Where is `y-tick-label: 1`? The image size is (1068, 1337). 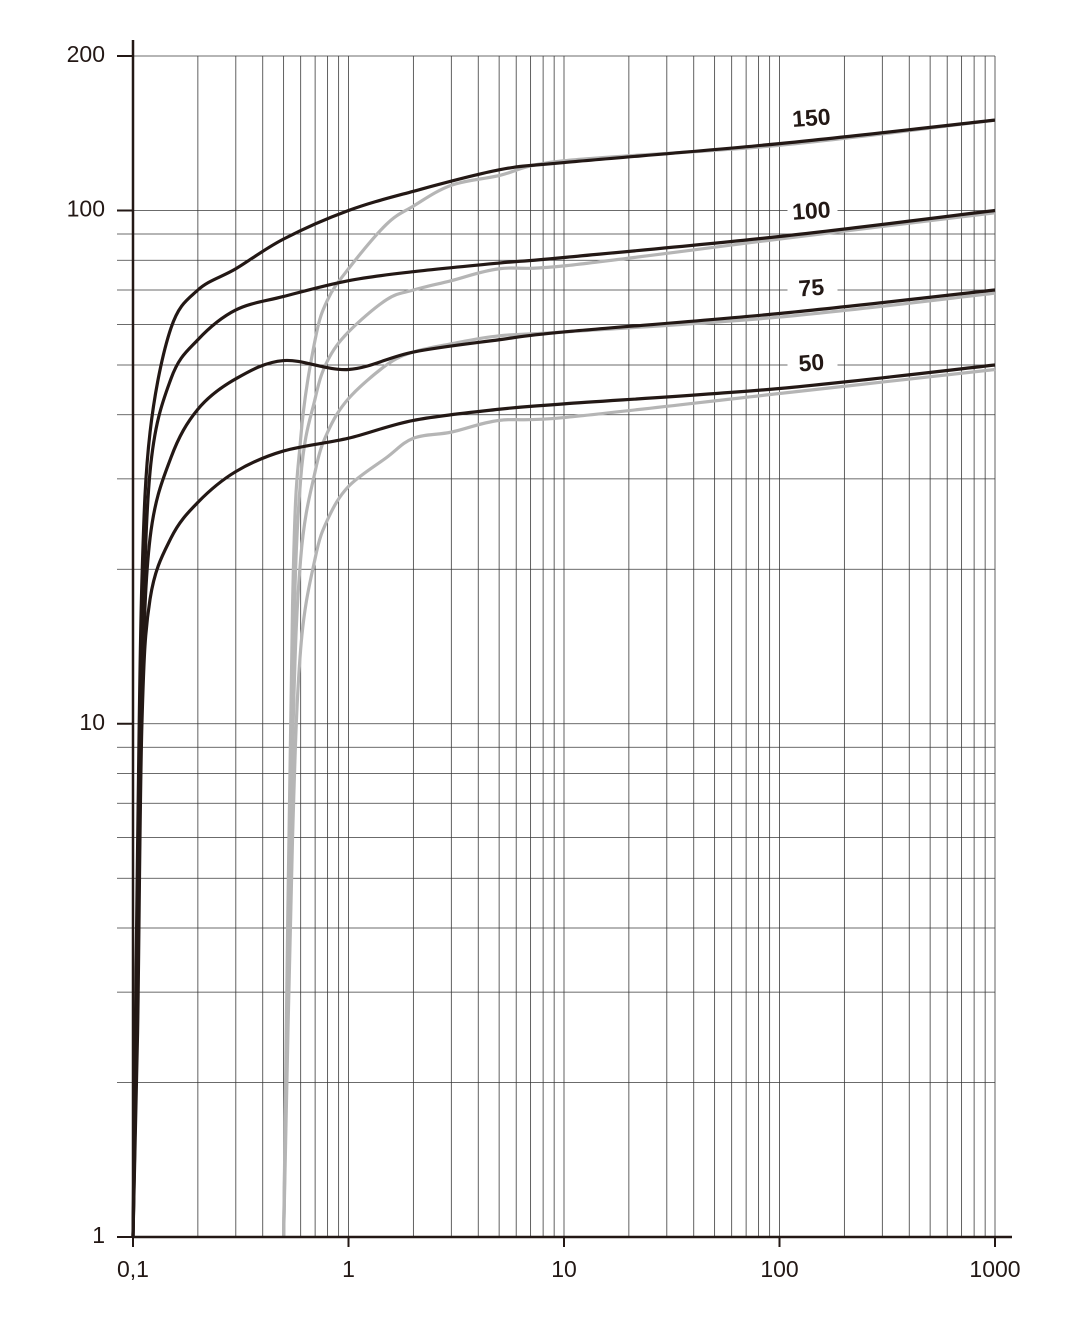
y-tick-label: 1 is located at coordinates (98, 1235).